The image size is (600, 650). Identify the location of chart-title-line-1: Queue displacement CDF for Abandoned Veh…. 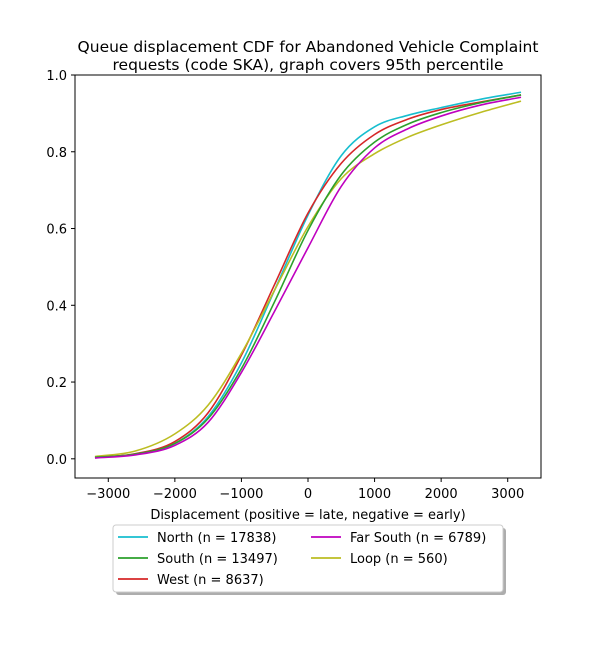
(308, 47).